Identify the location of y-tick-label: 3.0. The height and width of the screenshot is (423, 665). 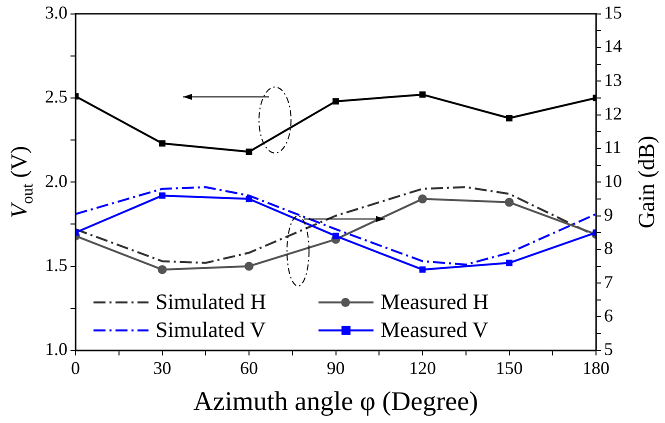
(56, 12).